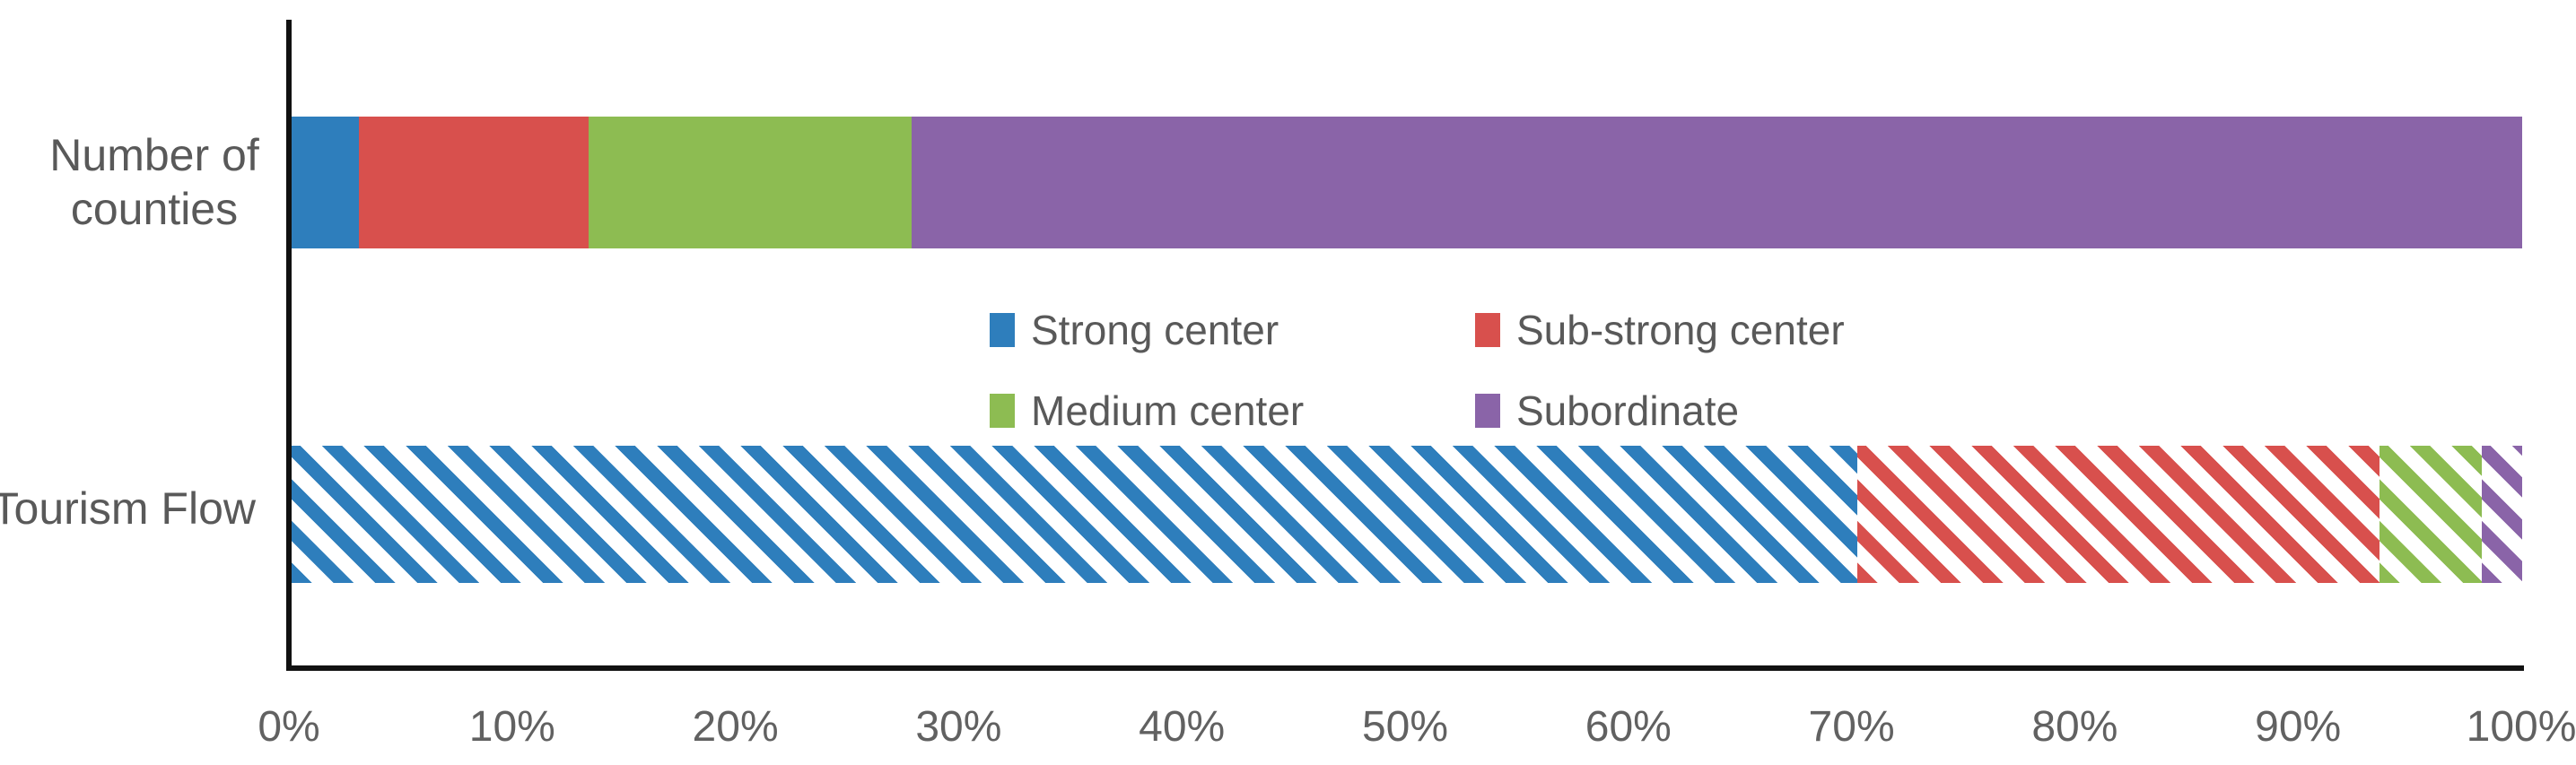 The width and height of the screenshot is (2576, 765). What do you see at coordinates (1681, 330) in the screenshot?
I see `legend-label: Sub-strong center` at bounding box center [1681, 330].